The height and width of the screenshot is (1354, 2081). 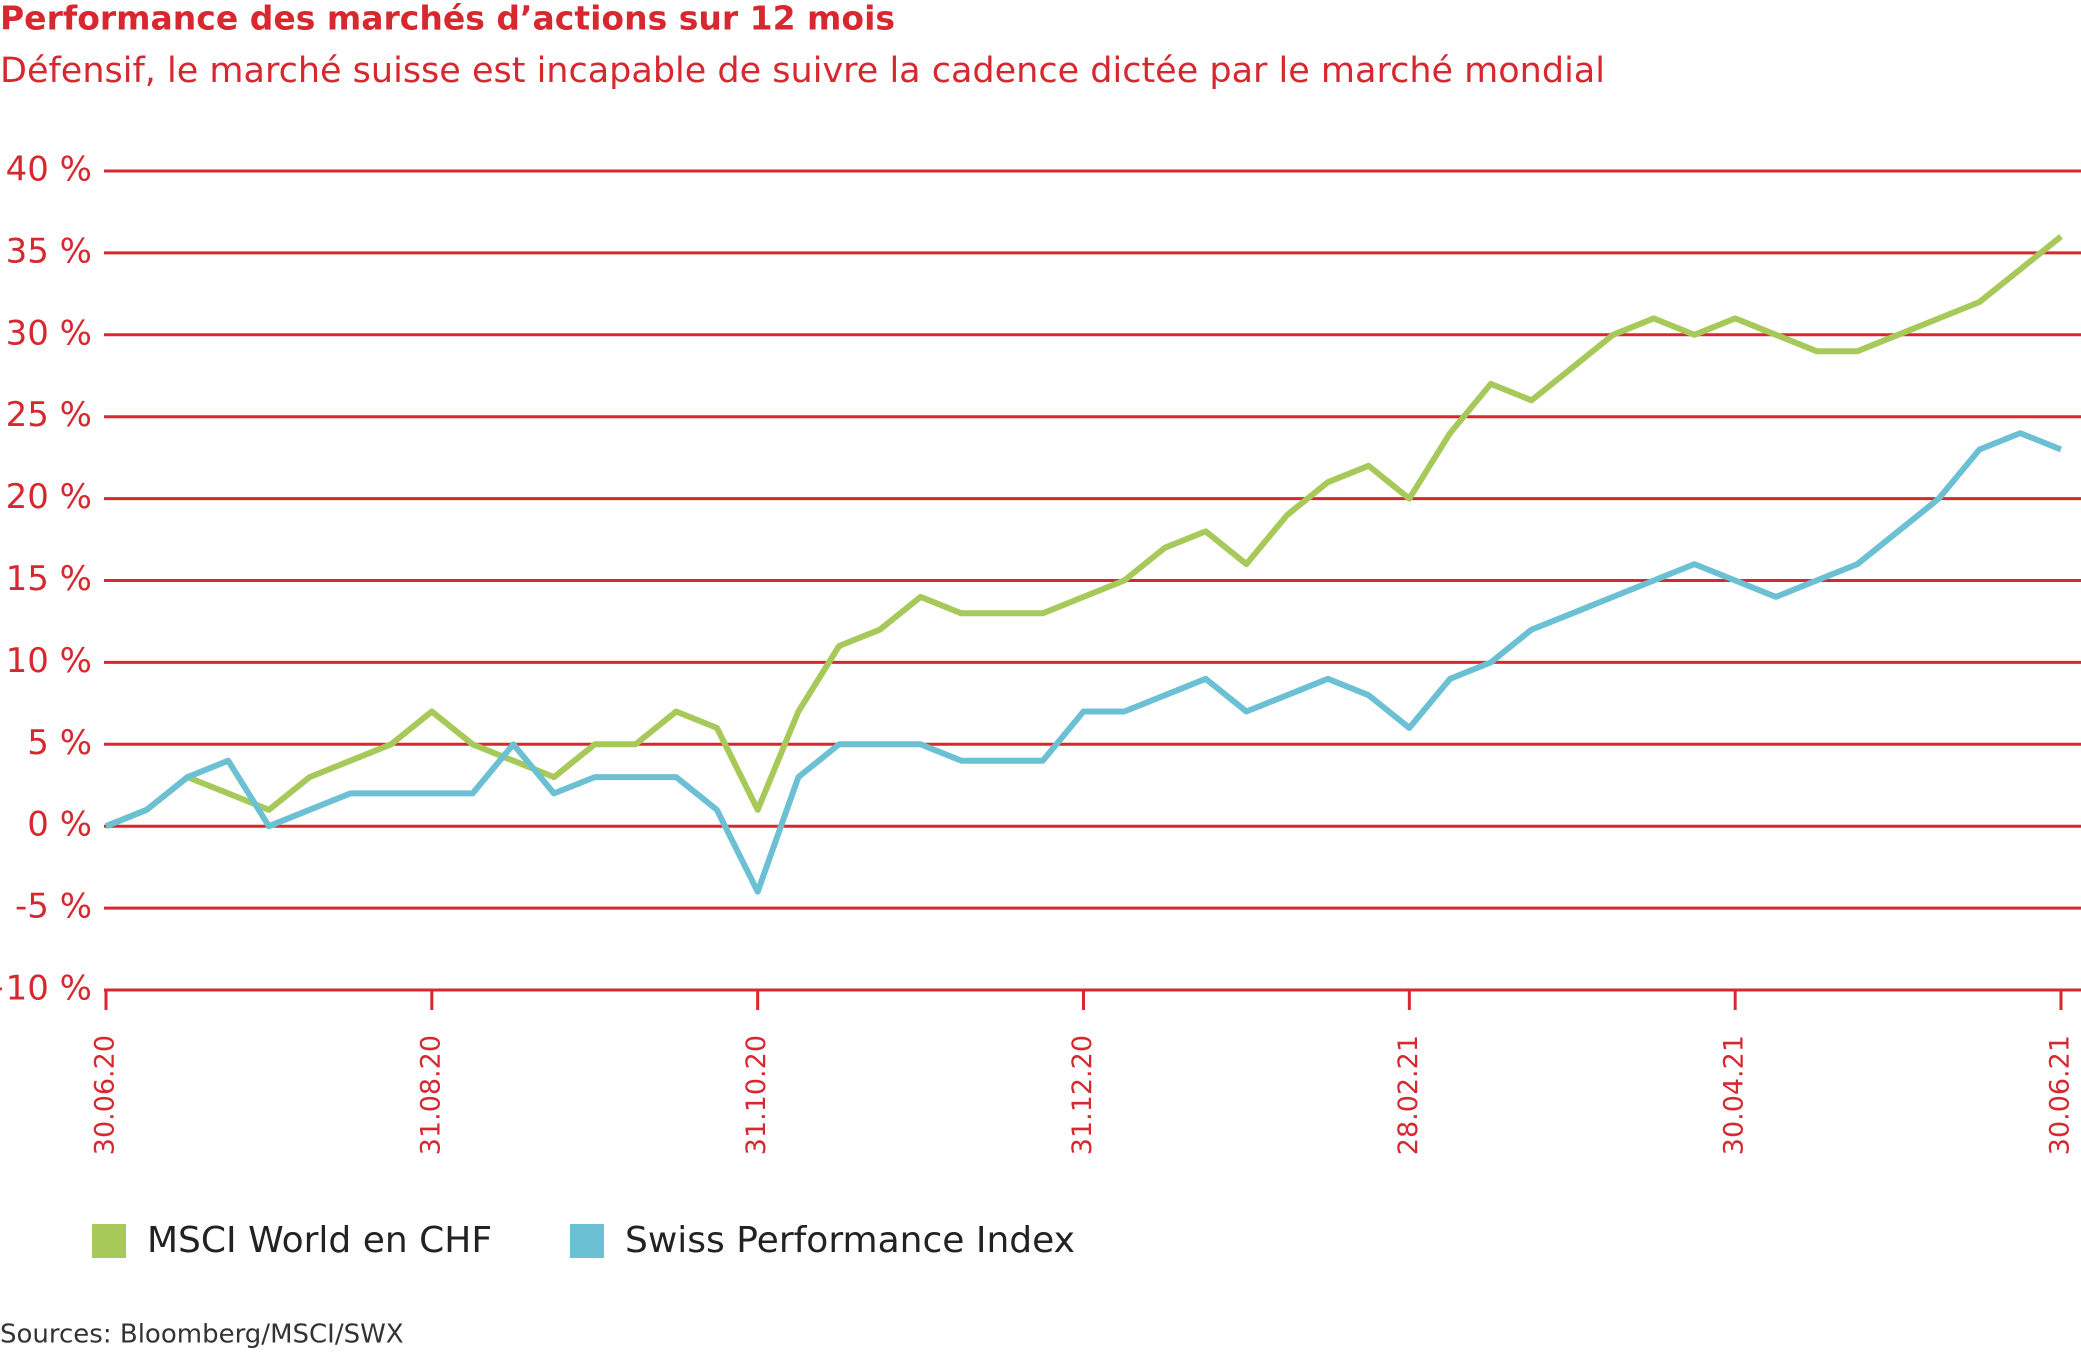 I want to click on y-tick-label: 5 %, so click(x=59, y=743).